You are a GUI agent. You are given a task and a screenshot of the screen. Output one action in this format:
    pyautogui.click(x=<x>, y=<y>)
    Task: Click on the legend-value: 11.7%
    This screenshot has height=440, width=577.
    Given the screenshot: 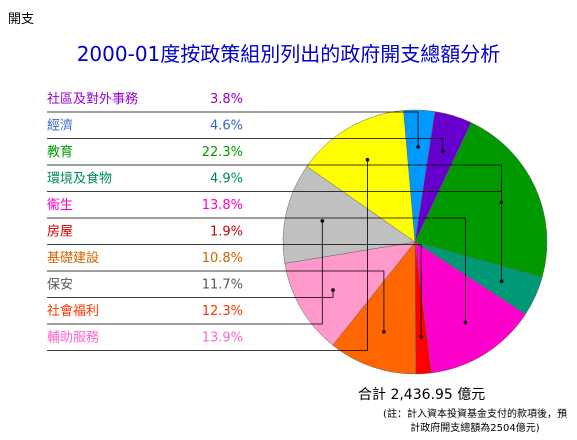 What is the action you would take?
    pyautogui.click(x=222, y=285)
    